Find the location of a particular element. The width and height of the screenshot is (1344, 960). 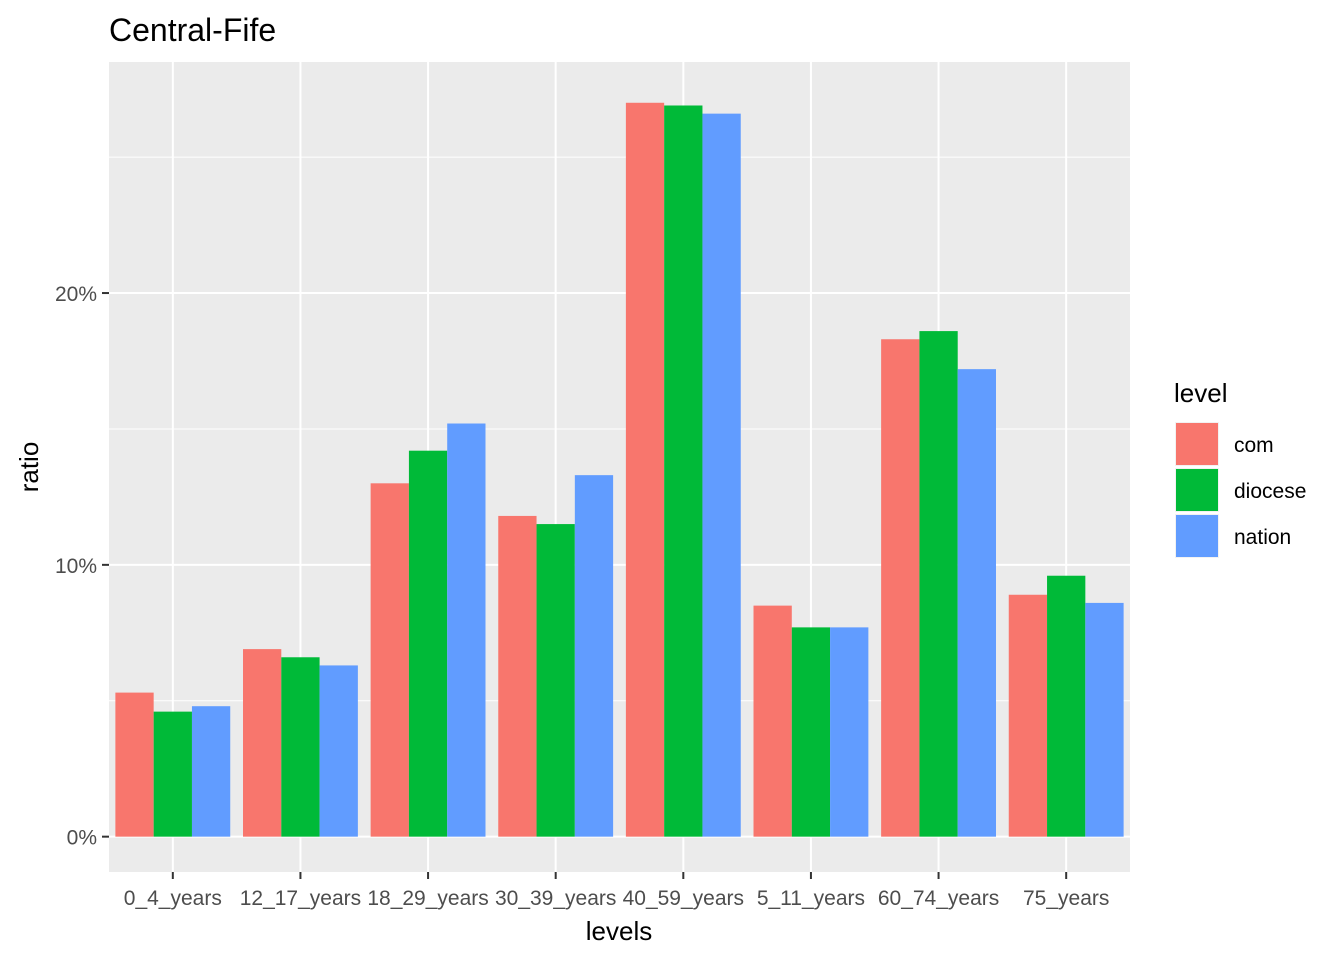

y-axis: 0% 10% 20% is located at coordinates (82, 566).